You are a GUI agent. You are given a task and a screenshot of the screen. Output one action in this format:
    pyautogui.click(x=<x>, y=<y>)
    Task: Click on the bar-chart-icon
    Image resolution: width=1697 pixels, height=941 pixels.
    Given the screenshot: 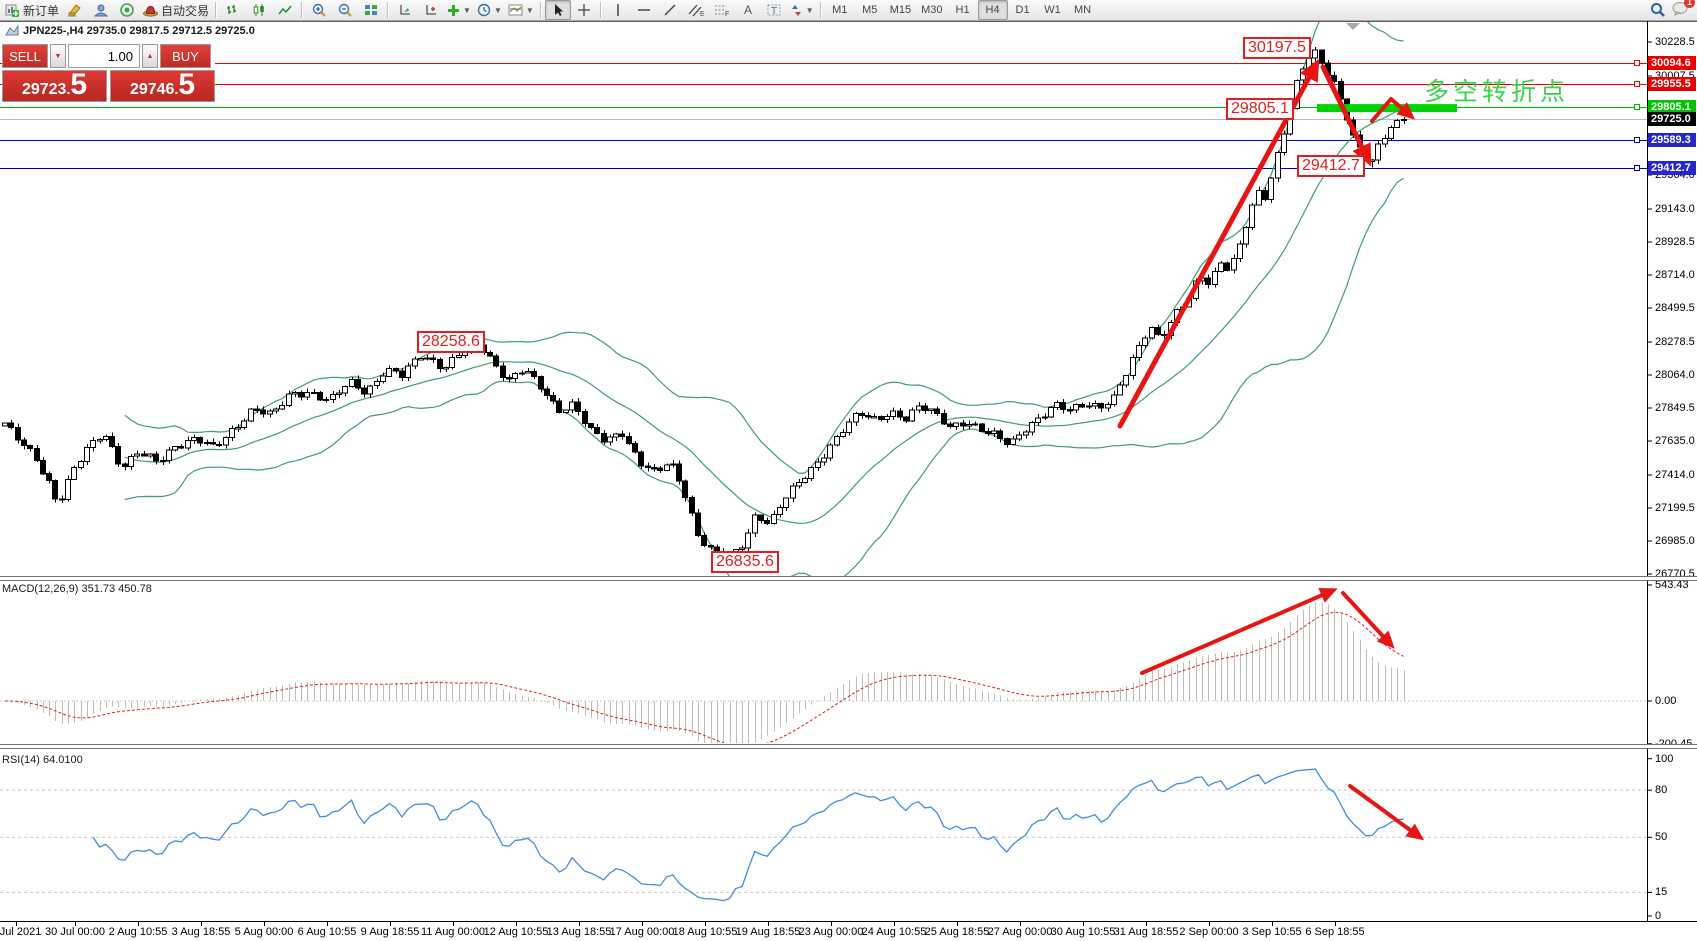 What is the action you would take?
    pyautogui.click(x=232, y=9)
    